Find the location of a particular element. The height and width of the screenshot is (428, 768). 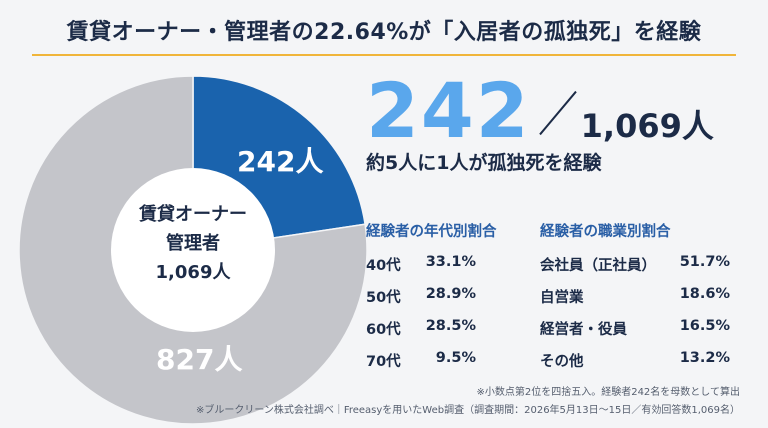

occupation-row-value: 13.2% is located at coordinates (704, 358).